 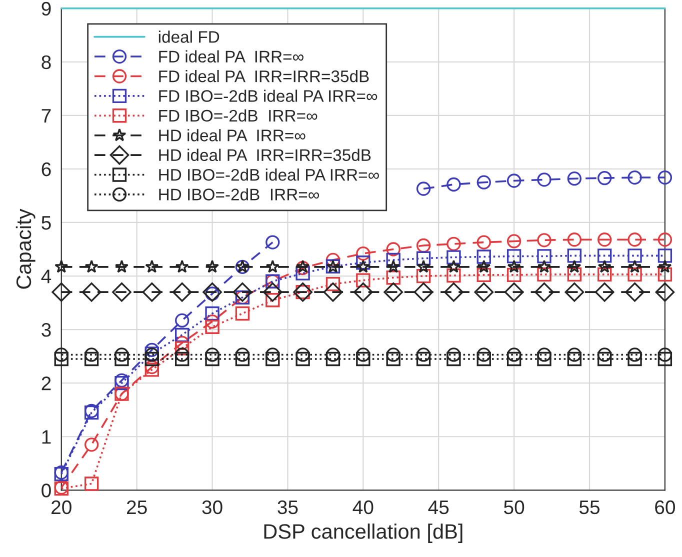 I want to click on y-tick-label: 3, so click(x=46, y=330).